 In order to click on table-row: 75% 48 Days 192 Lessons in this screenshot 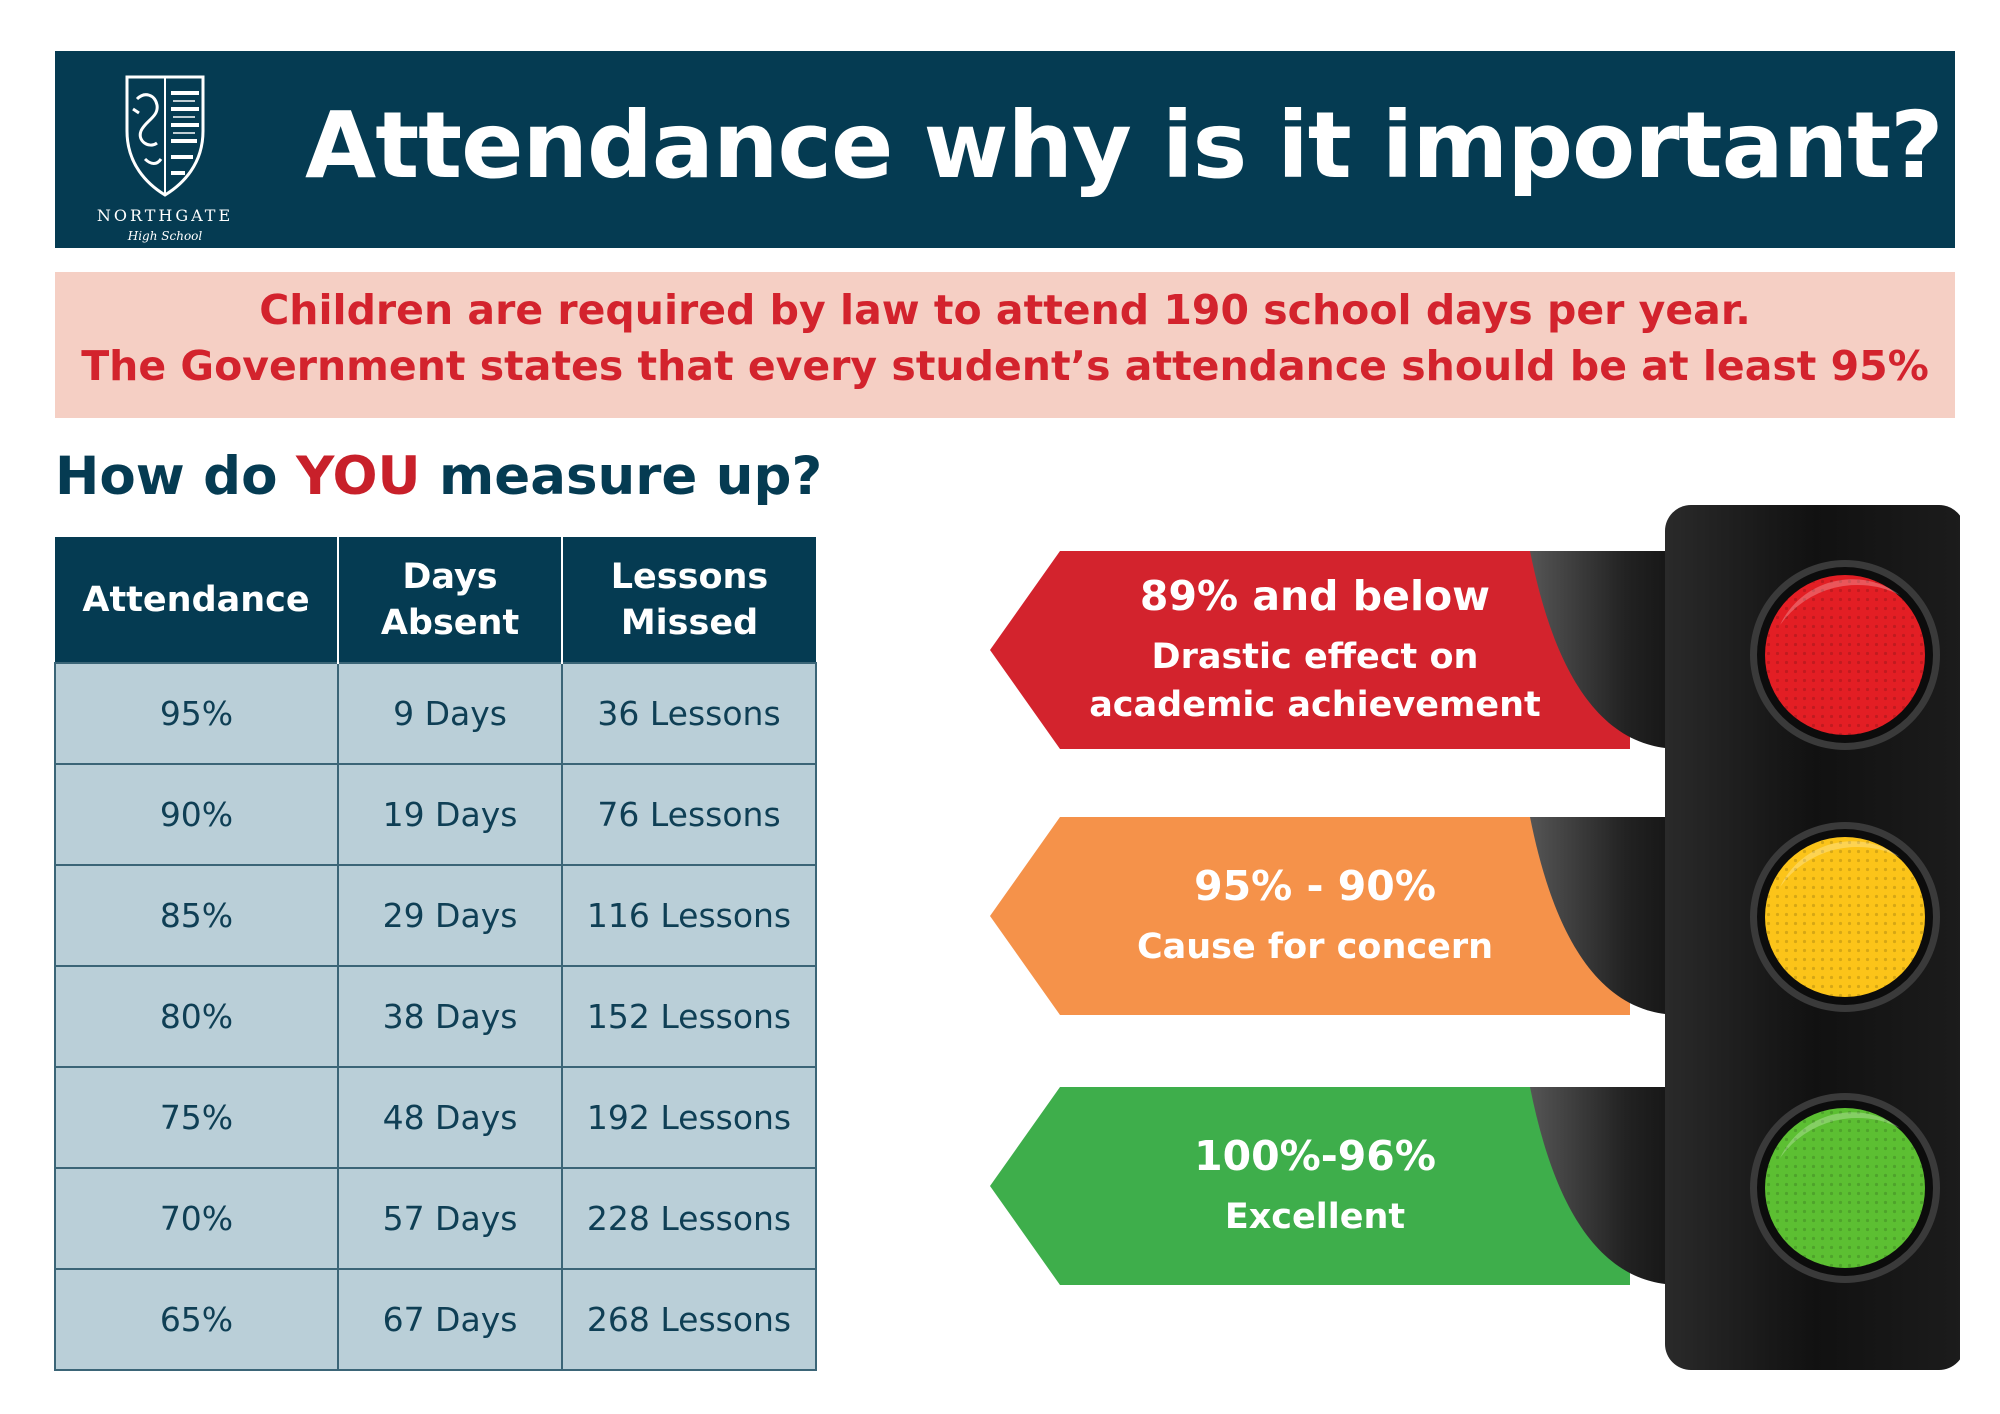, I will do `click(435, 1117)`.